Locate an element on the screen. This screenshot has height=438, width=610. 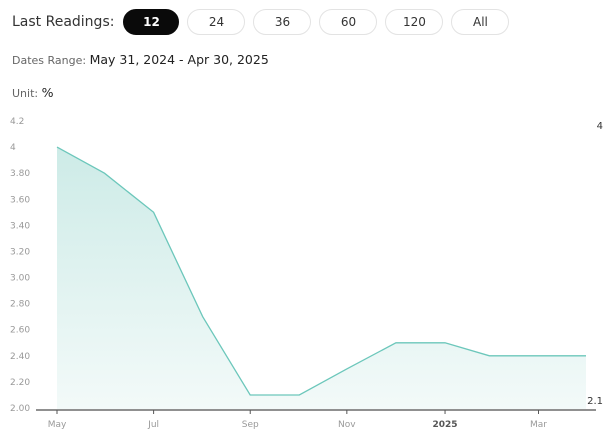
max-value-label: 4 is located at coordinates (600, 126).